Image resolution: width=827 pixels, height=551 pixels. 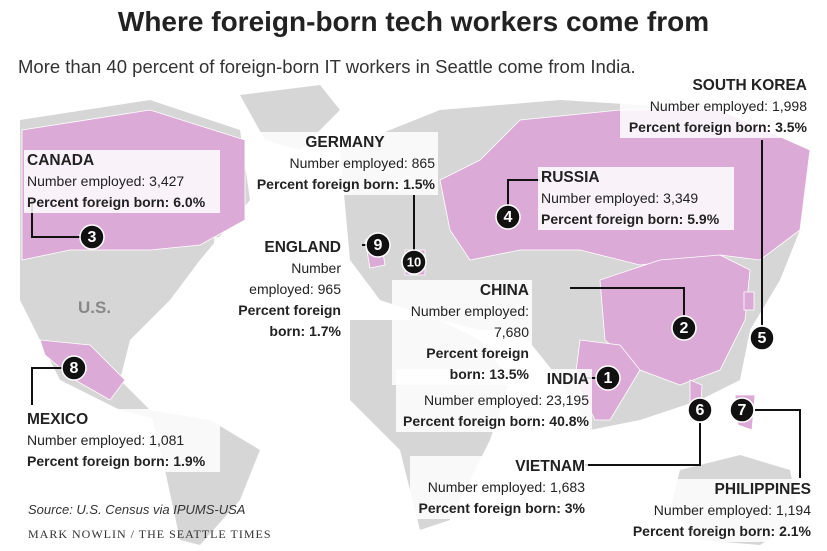 I want to click on percent-line: Percent foreign born: 5.9%, so click(x=636, y=219).